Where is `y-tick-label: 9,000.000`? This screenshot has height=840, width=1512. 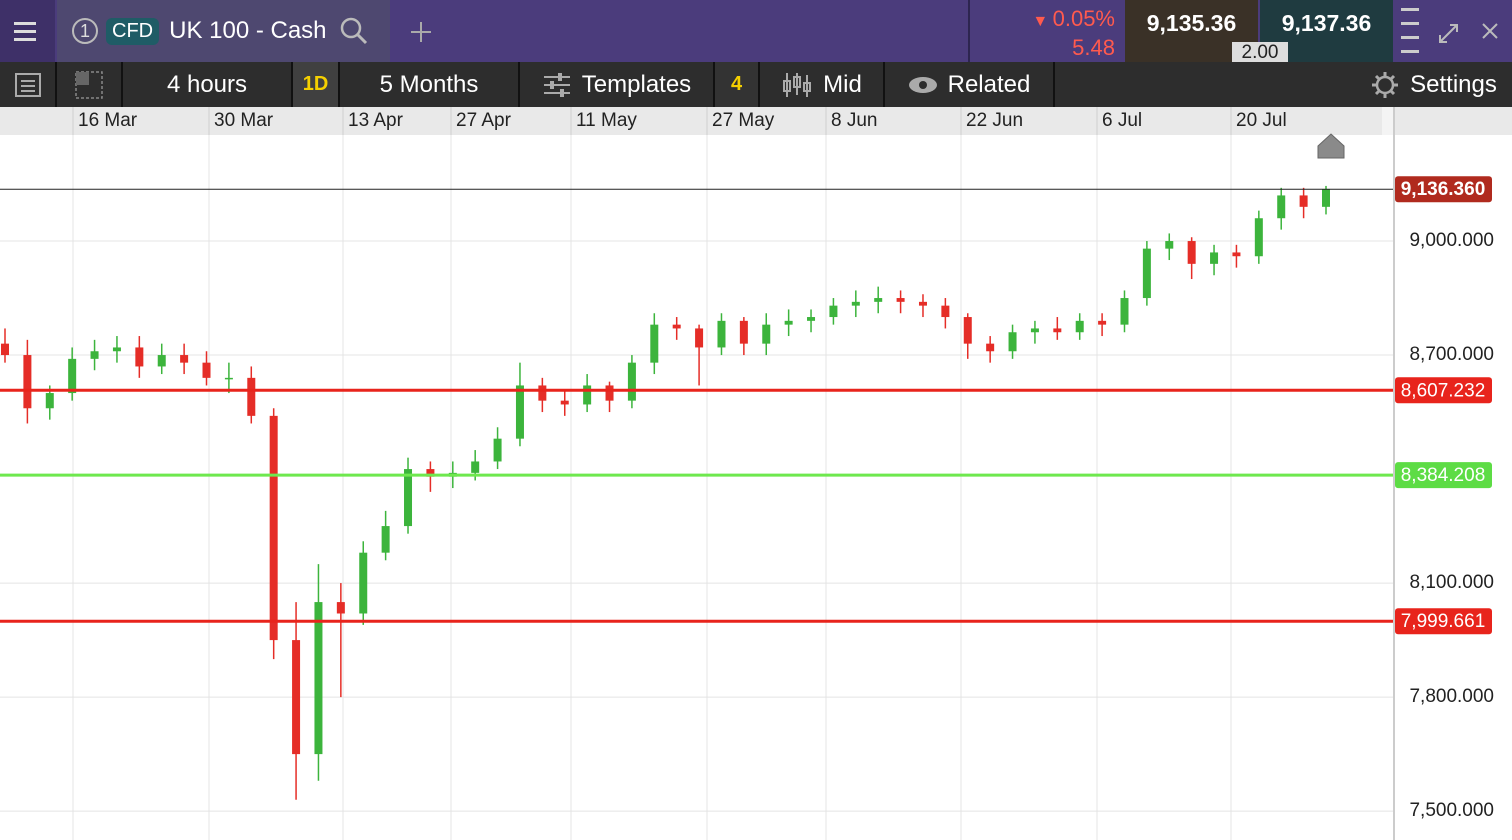 y-tick-label: 9,000.000 is located at coordinates (1451, 240).